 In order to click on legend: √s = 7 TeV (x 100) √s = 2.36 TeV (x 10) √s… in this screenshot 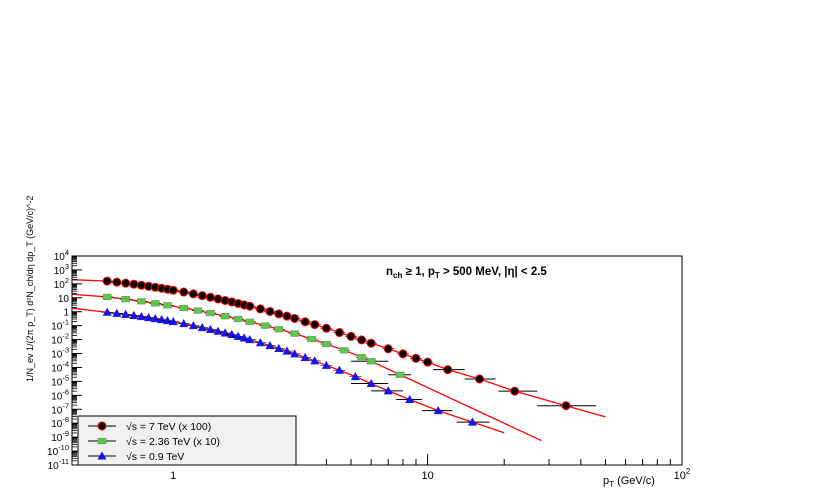, I will do `click(187, 440)`.